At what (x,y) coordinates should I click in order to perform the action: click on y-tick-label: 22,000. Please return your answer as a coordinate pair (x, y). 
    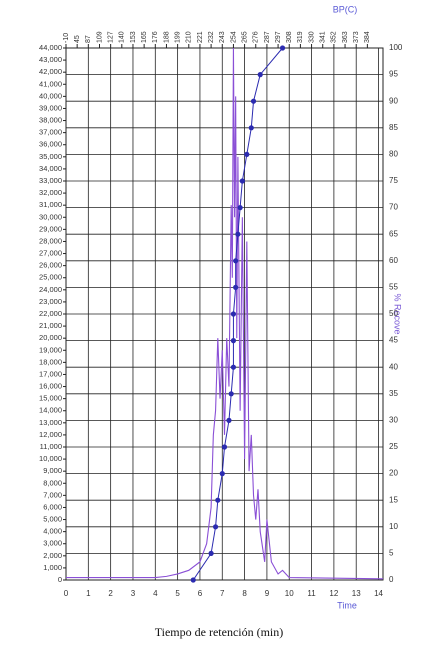
    Looking at the image, I should click on (50, 313).